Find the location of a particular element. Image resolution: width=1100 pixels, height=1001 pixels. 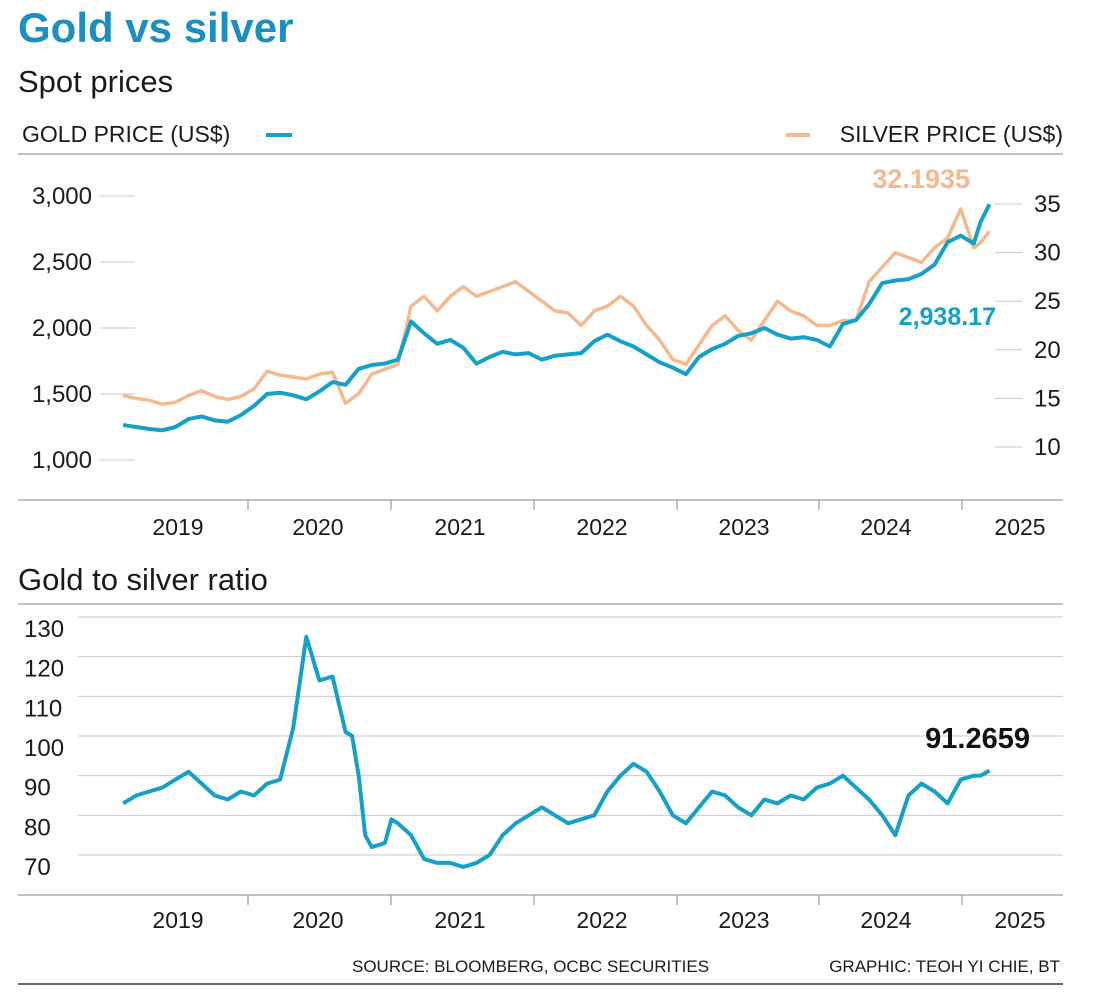

gold-tick-label: 2,000 is located at coordinates (62, 328).